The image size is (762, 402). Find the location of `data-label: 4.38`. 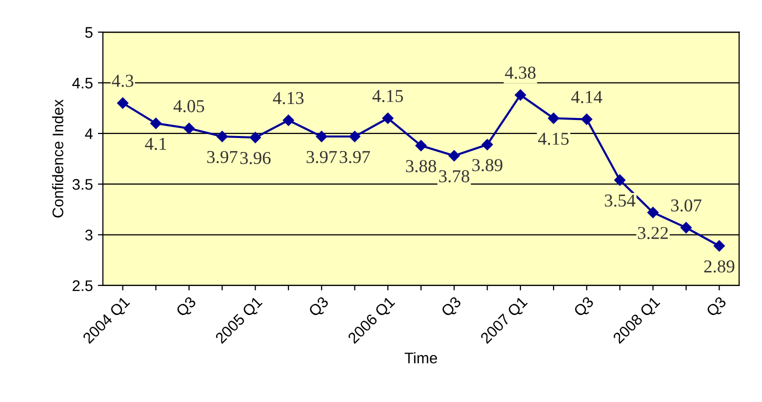

data-label: 4.38 is located at coordinates (520, 72).